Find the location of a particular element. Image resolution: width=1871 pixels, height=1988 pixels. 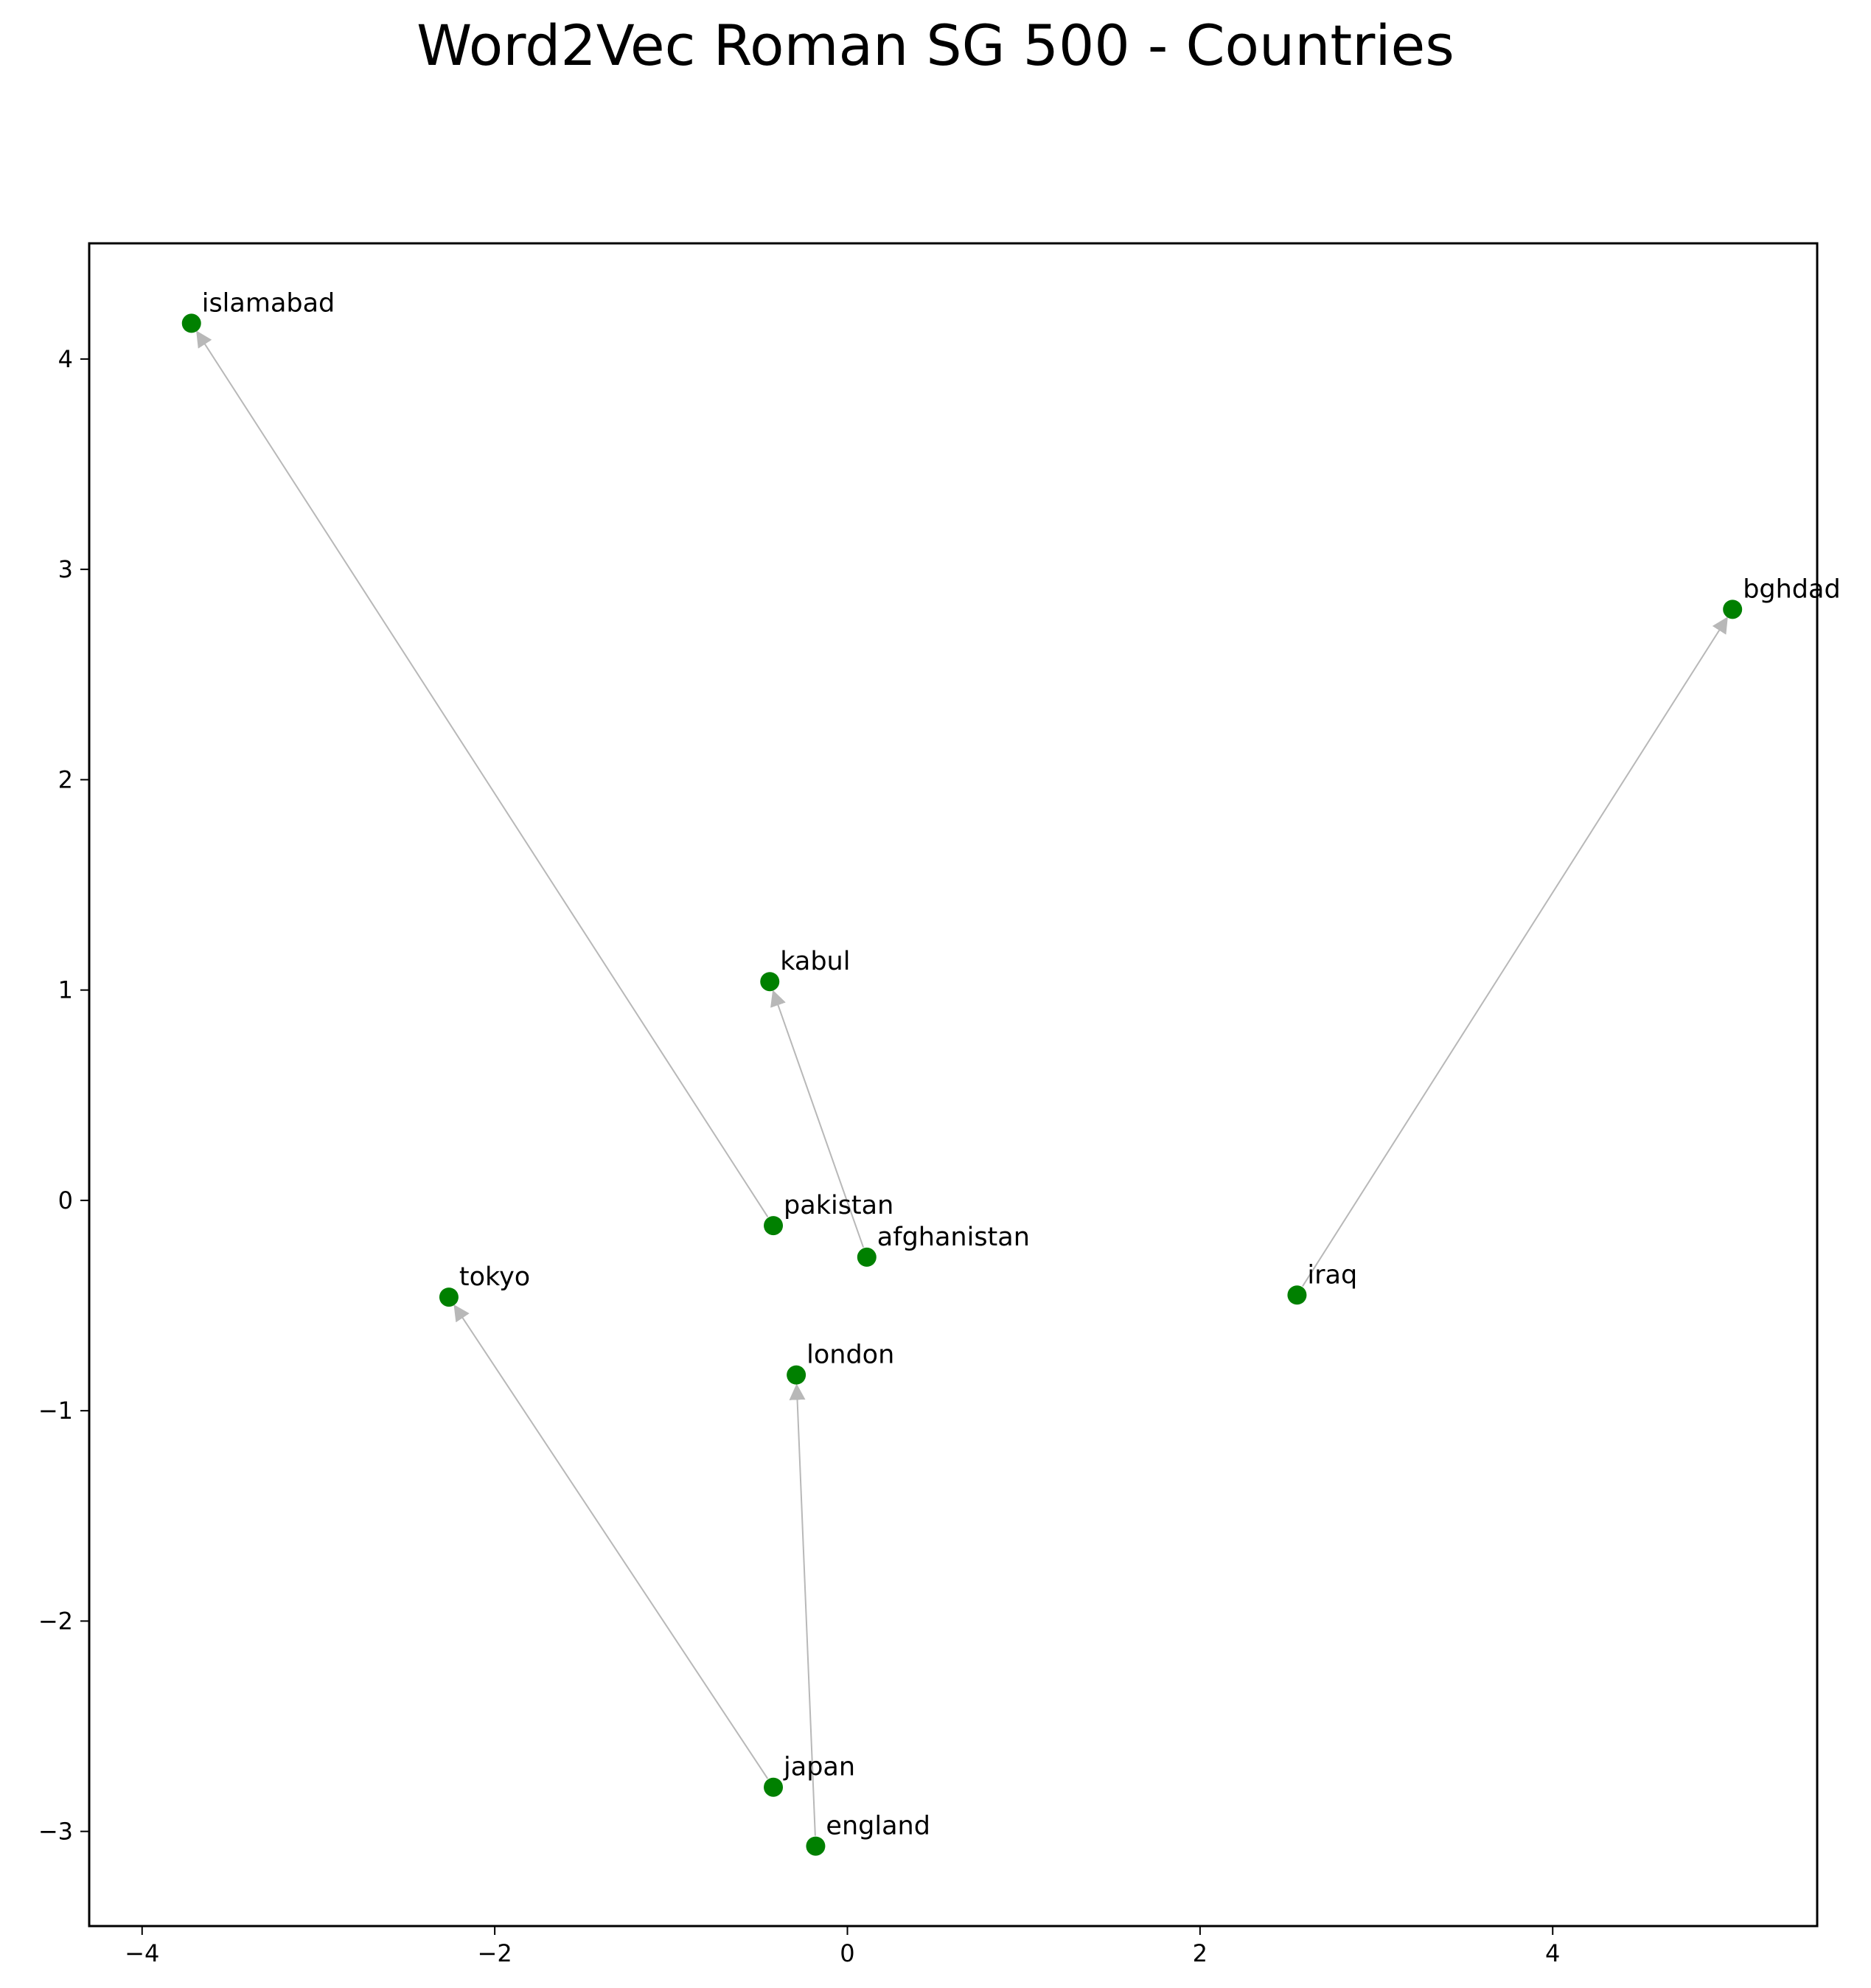

x-tick-label: −4 is located at coordinates (142, 1953).